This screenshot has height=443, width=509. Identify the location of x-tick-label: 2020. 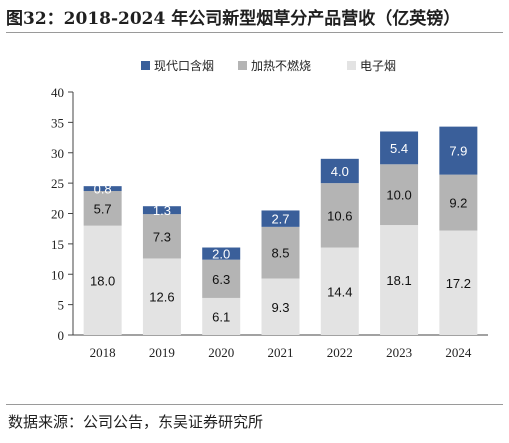
(221, 352).